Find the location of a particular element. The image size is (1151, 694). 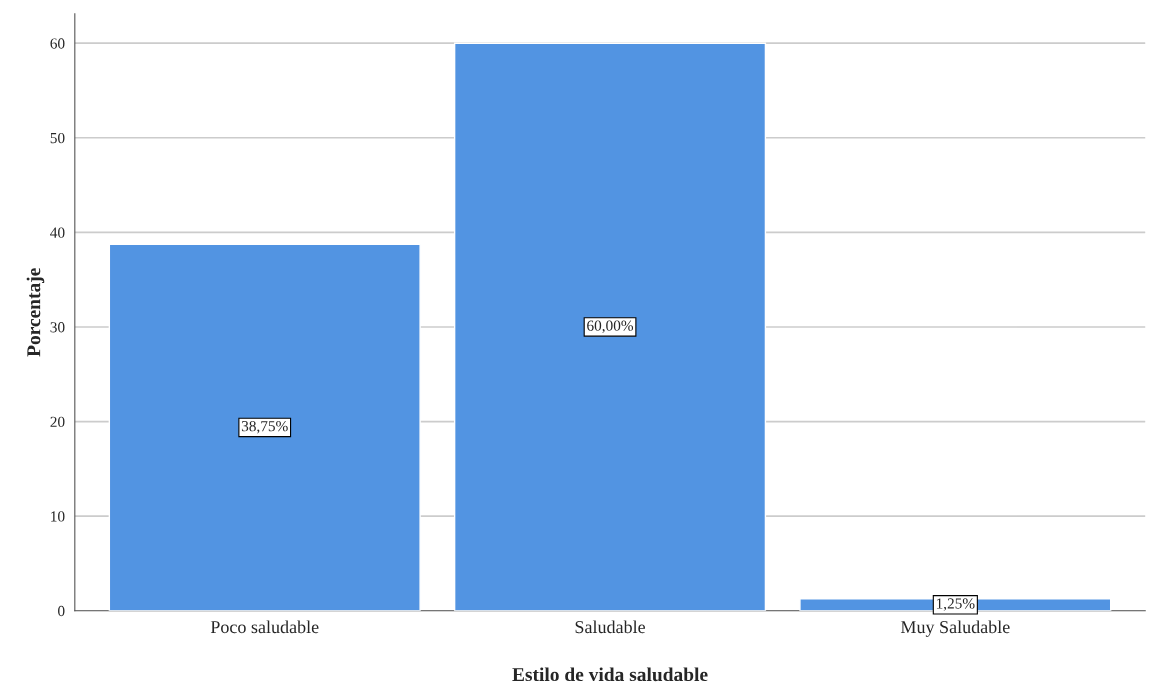

y-axis-title: Porcentaje is located at coordinates (35, 312).